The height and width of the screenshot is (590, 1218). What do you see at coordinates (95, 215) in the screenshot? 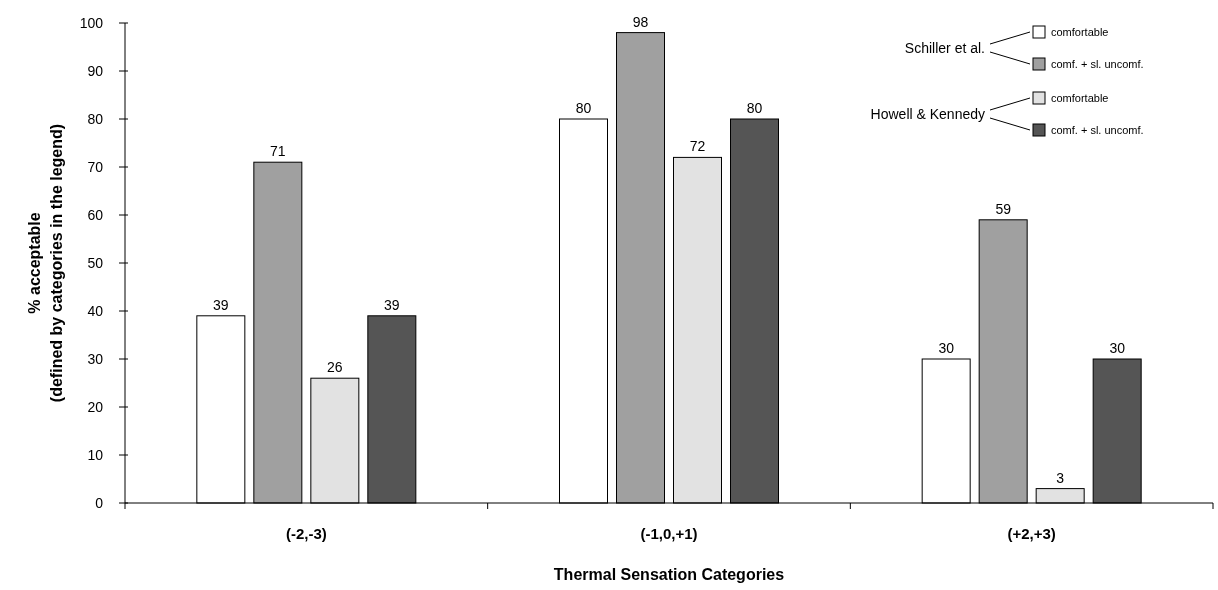
I see `y-tick-label: 60` at bounding box center [95, 215].